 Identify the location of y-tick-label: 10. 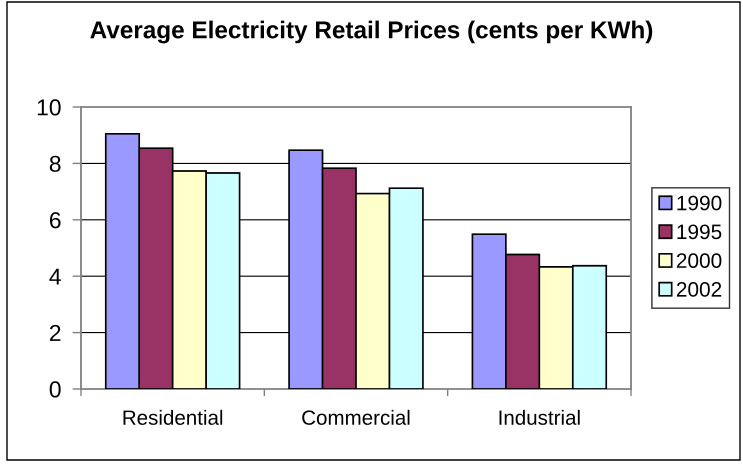
(49, 107).